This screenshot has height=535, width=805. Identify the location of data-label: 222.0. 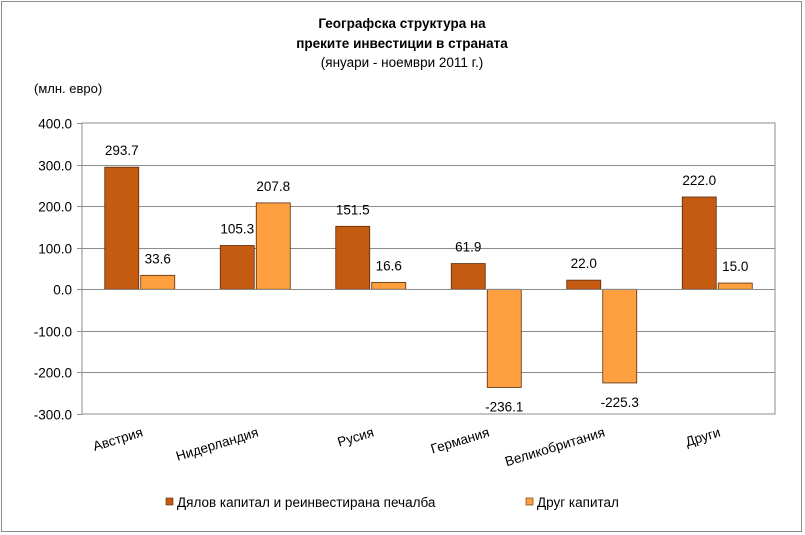
(699, 180).